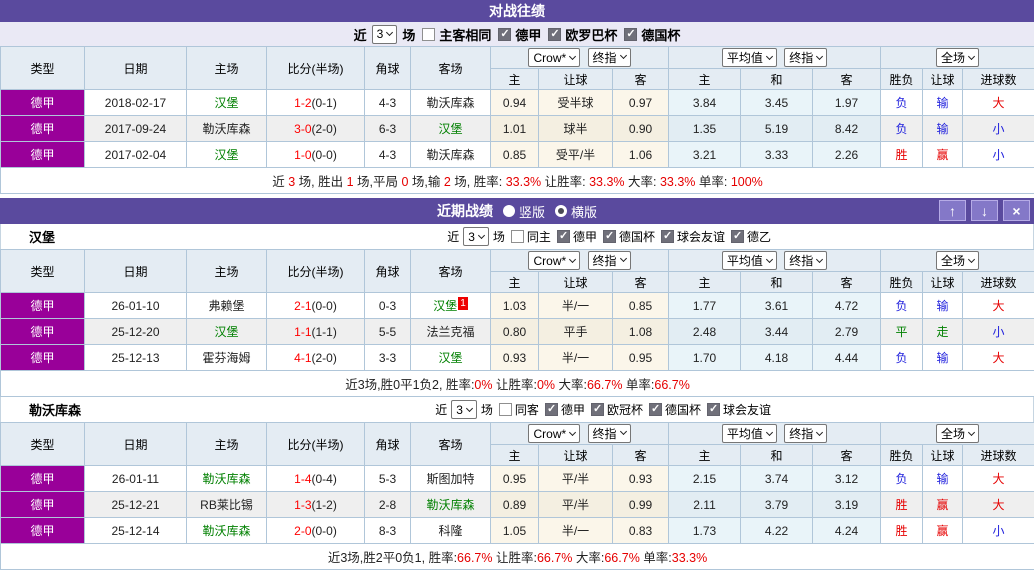 Image resolution: width=1034 pixels, height=572 pixels. What do you see at coordinates (705, 504) in the screenshot?
I see `avg-home: 2.11` at bounding box center [705, 504].